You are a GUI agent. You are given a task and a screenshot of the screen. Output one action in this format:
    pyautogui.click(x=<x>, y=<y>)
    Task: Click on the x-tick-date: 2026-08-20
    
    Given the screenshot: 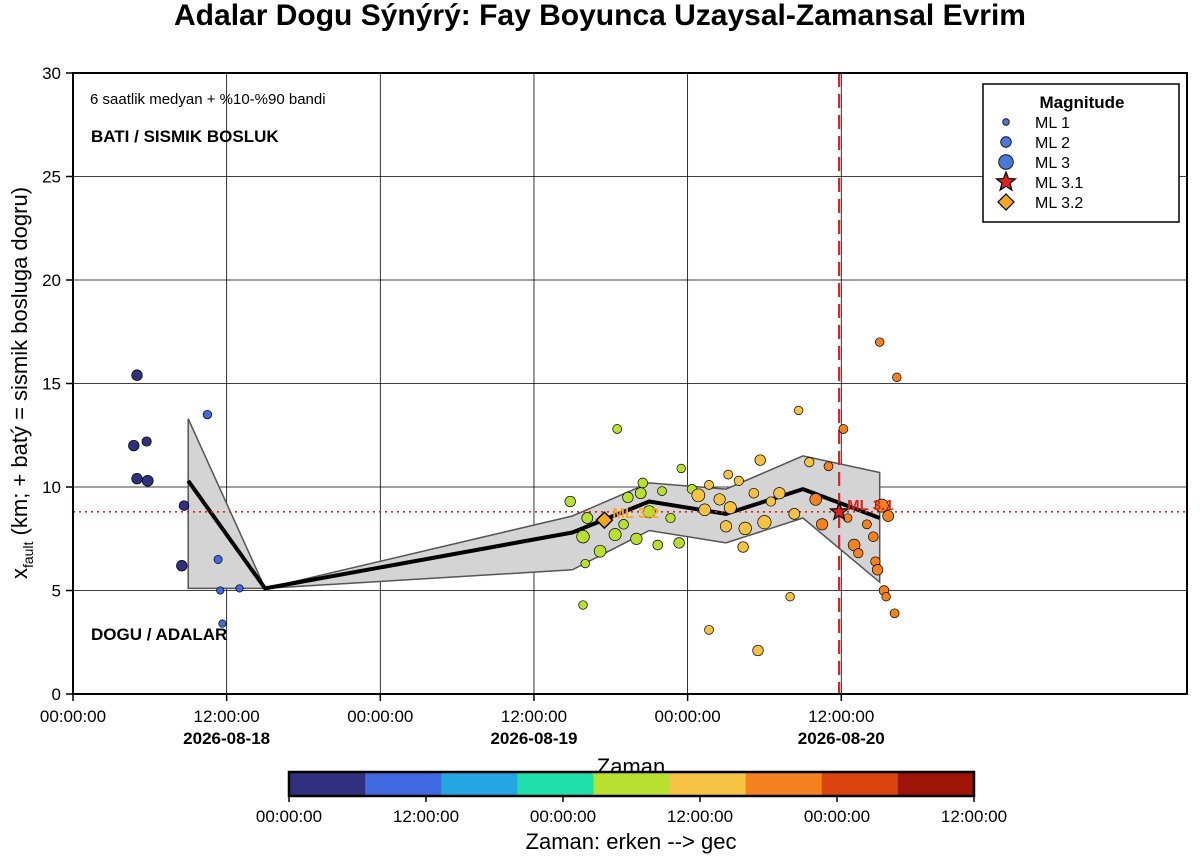 What is the action you would take?
    pyautogui.click(x=841, y=738)
    